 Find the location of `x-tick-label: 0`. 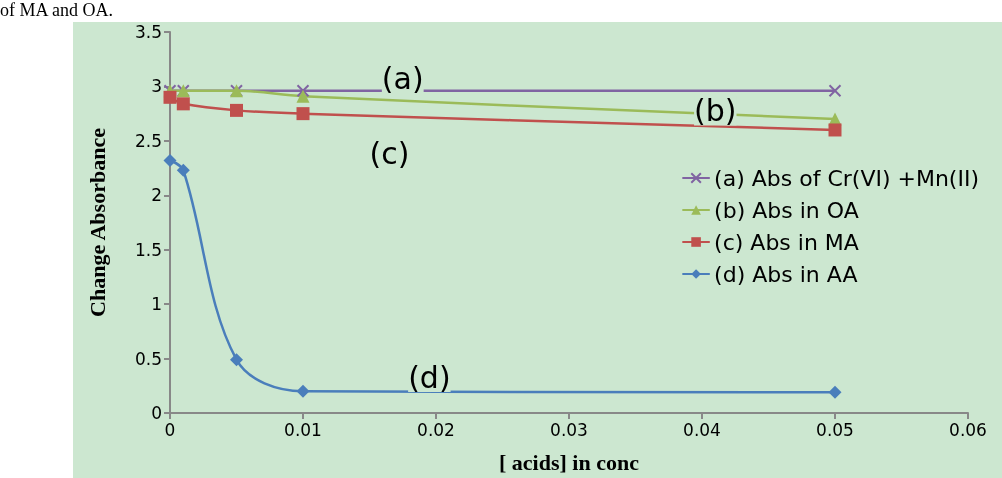

x-tick-label: 0 is located at coordinates (170, 429).